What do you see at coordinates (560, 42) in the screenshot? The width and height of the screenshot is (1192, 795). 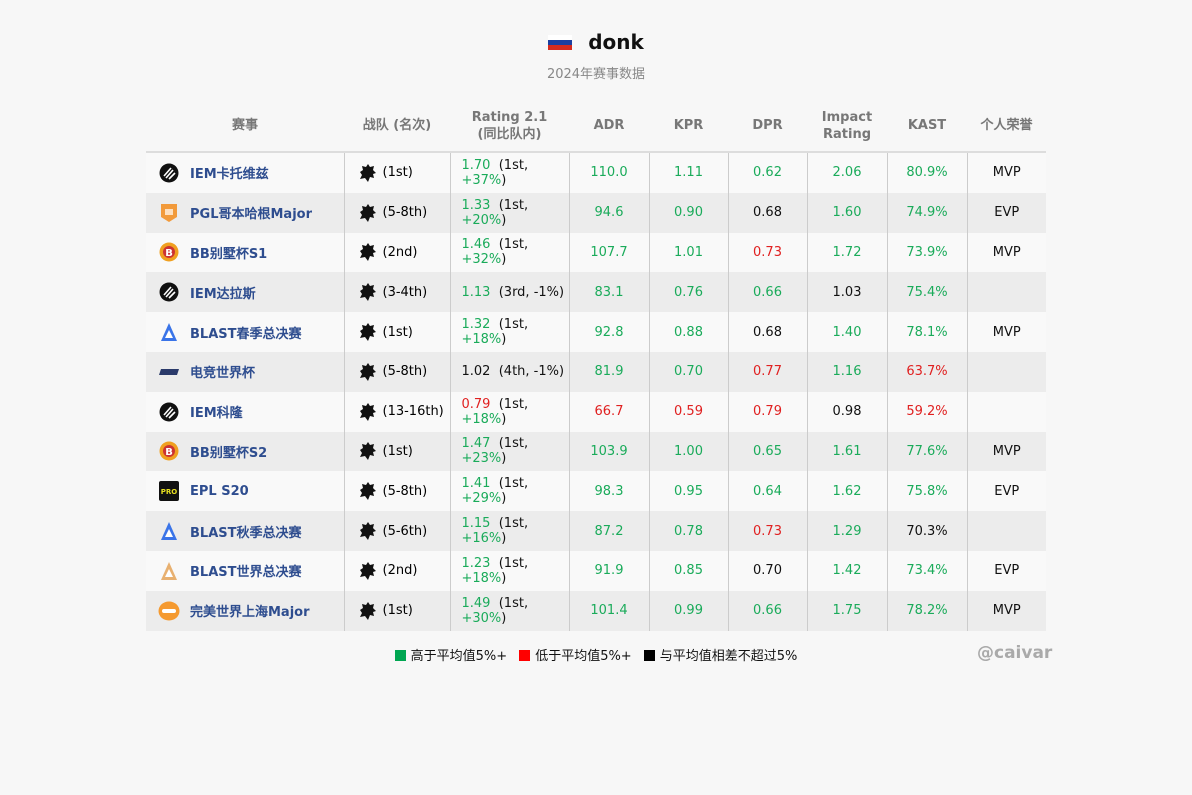 I see `russia-flag-icon` at bounding box center [560, 42].